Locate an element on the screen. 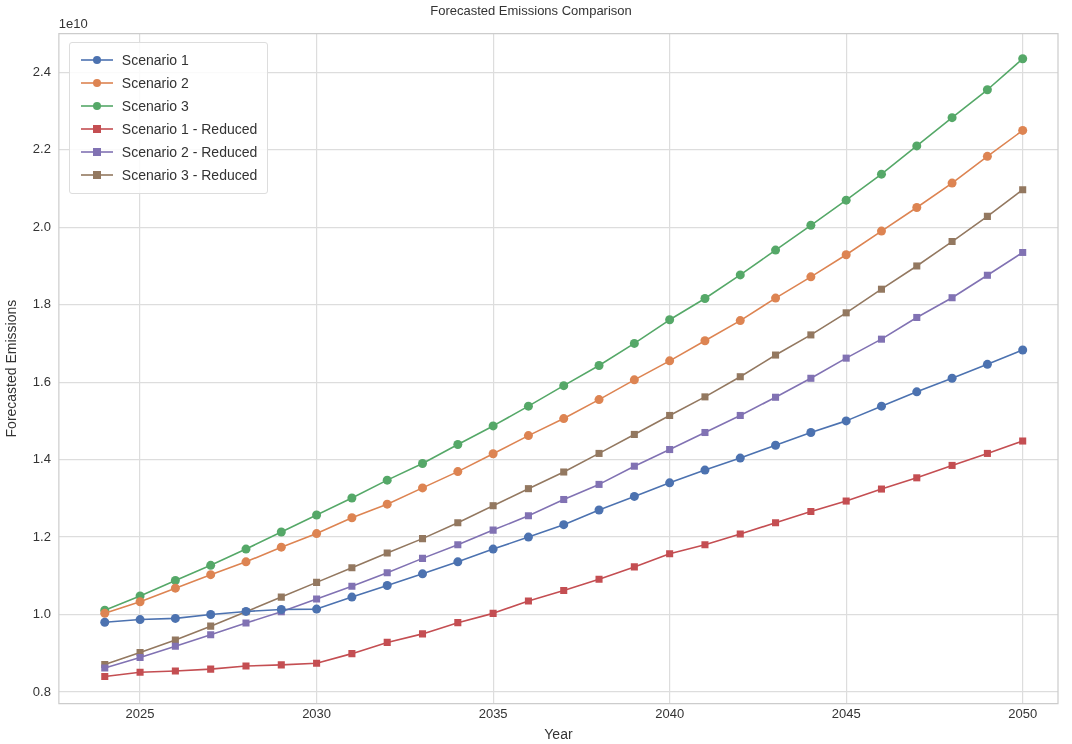  y-tick-label: 1.0 is located at coordinates (41, 614).